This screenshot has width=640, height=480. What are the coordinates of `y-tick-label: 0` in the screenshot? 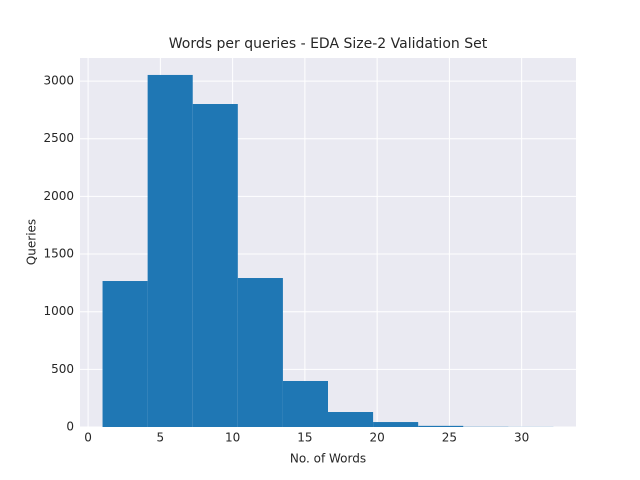 It's located at (70, 427).